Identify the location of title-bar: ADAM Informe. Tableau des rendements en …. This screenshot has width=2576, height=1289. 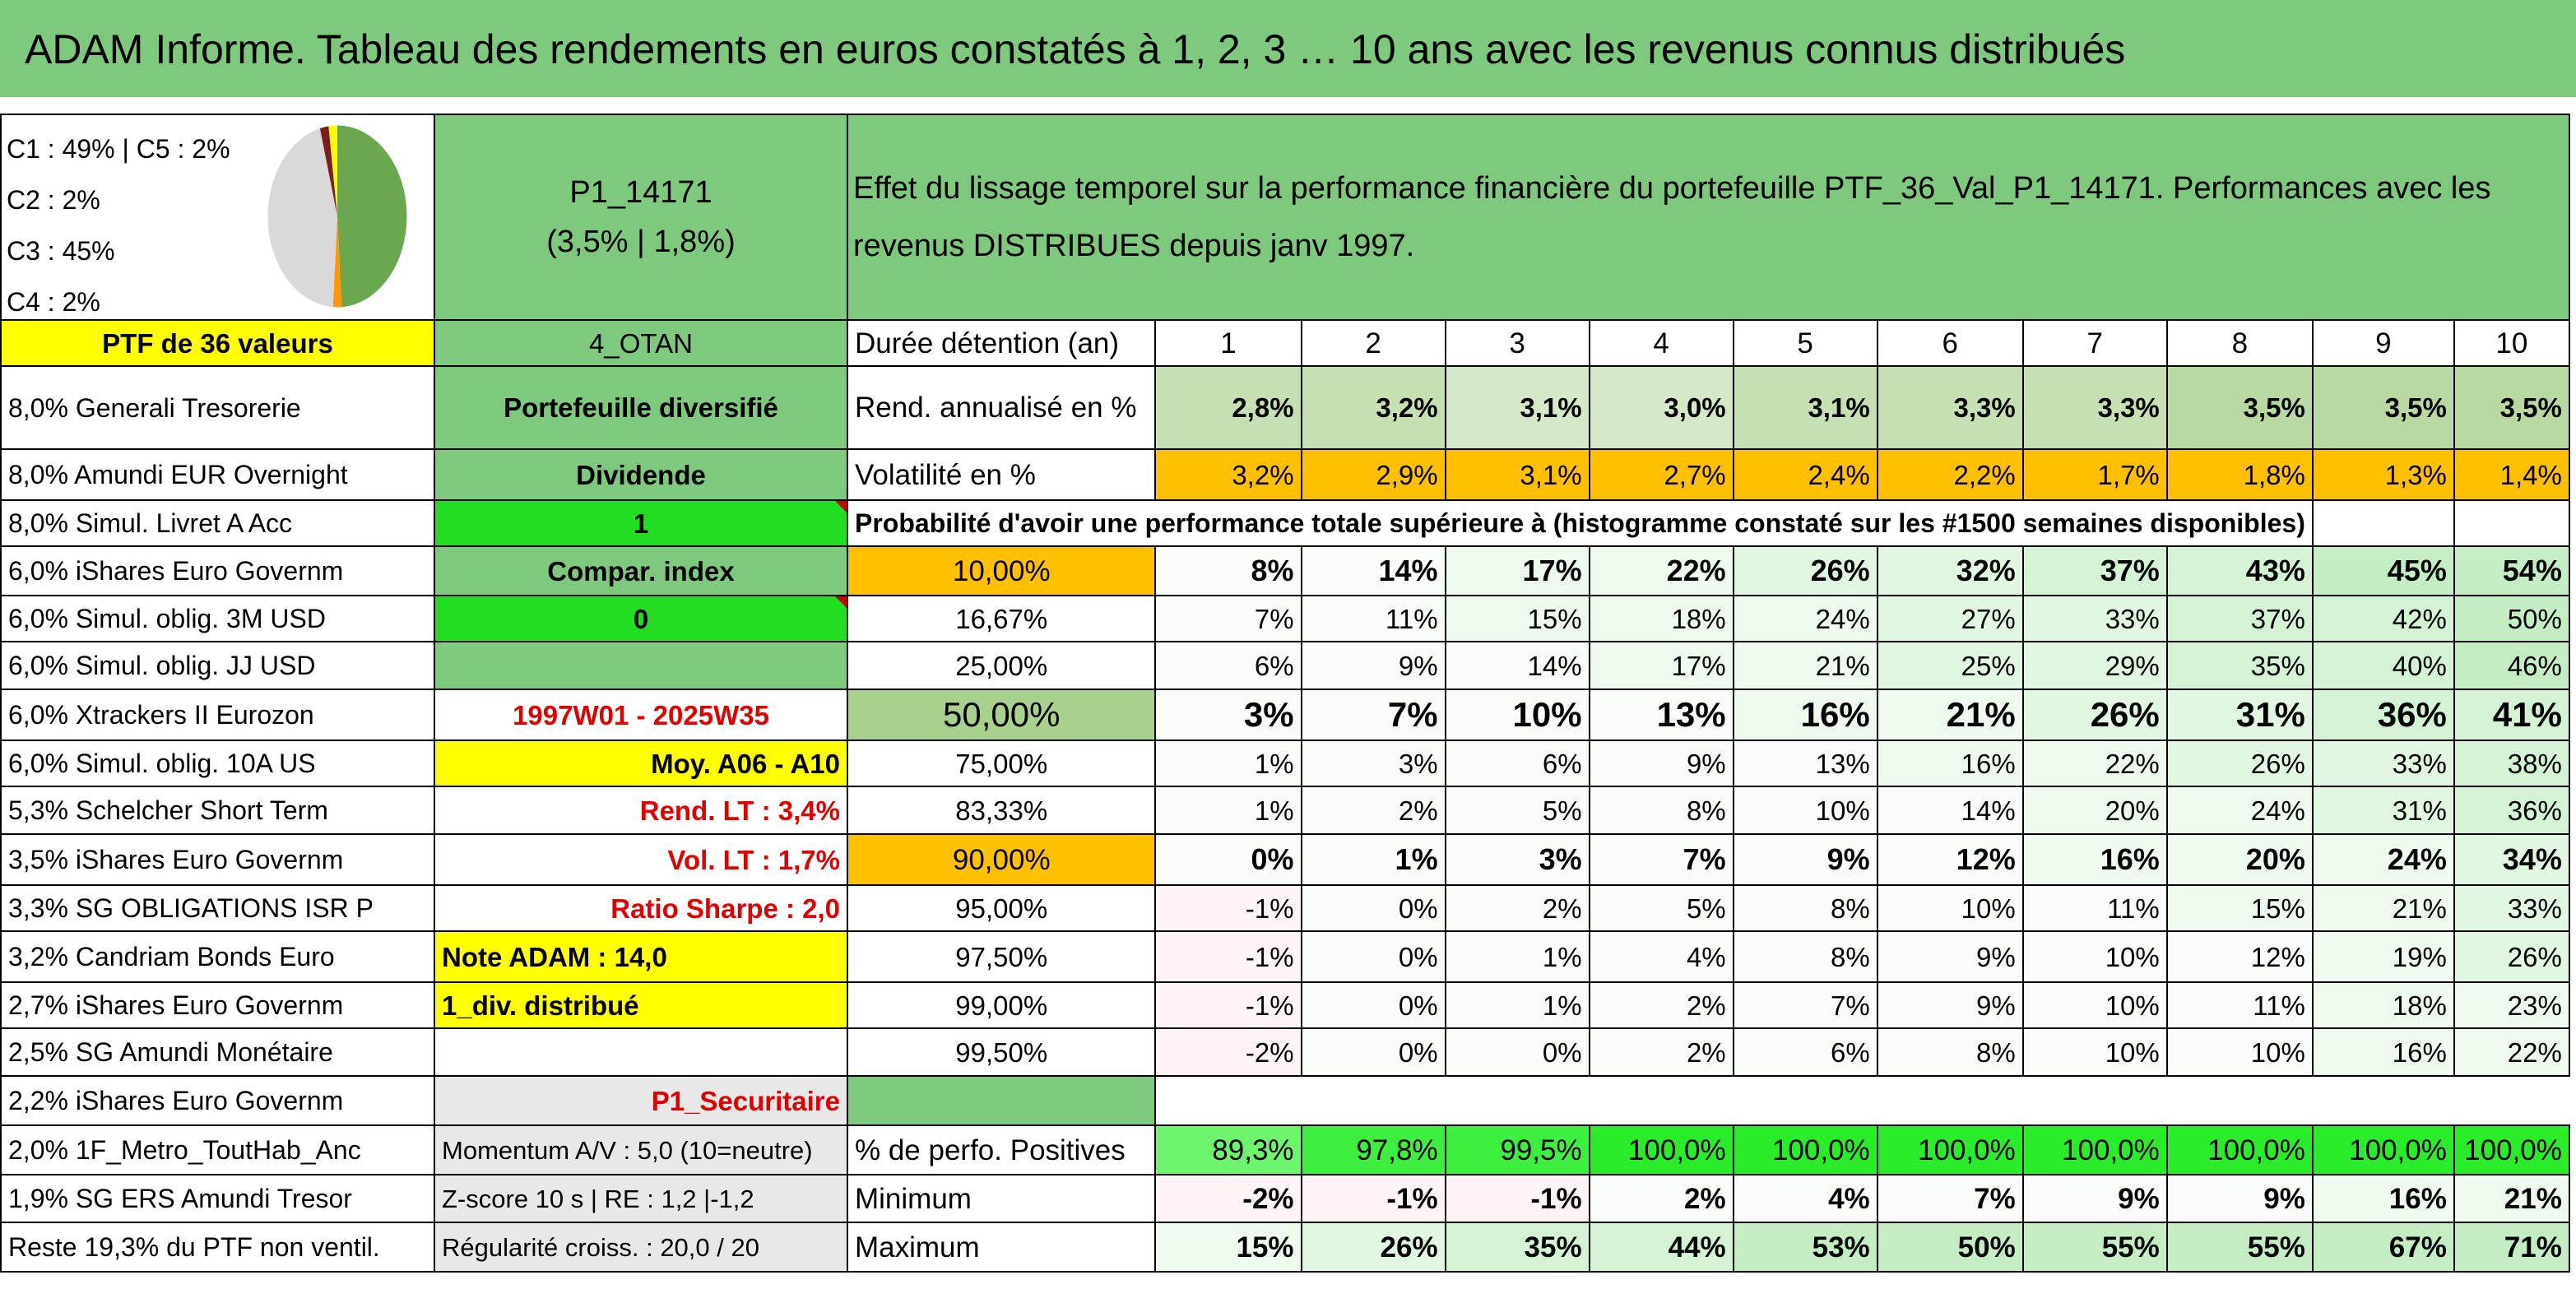
(1288, 48).